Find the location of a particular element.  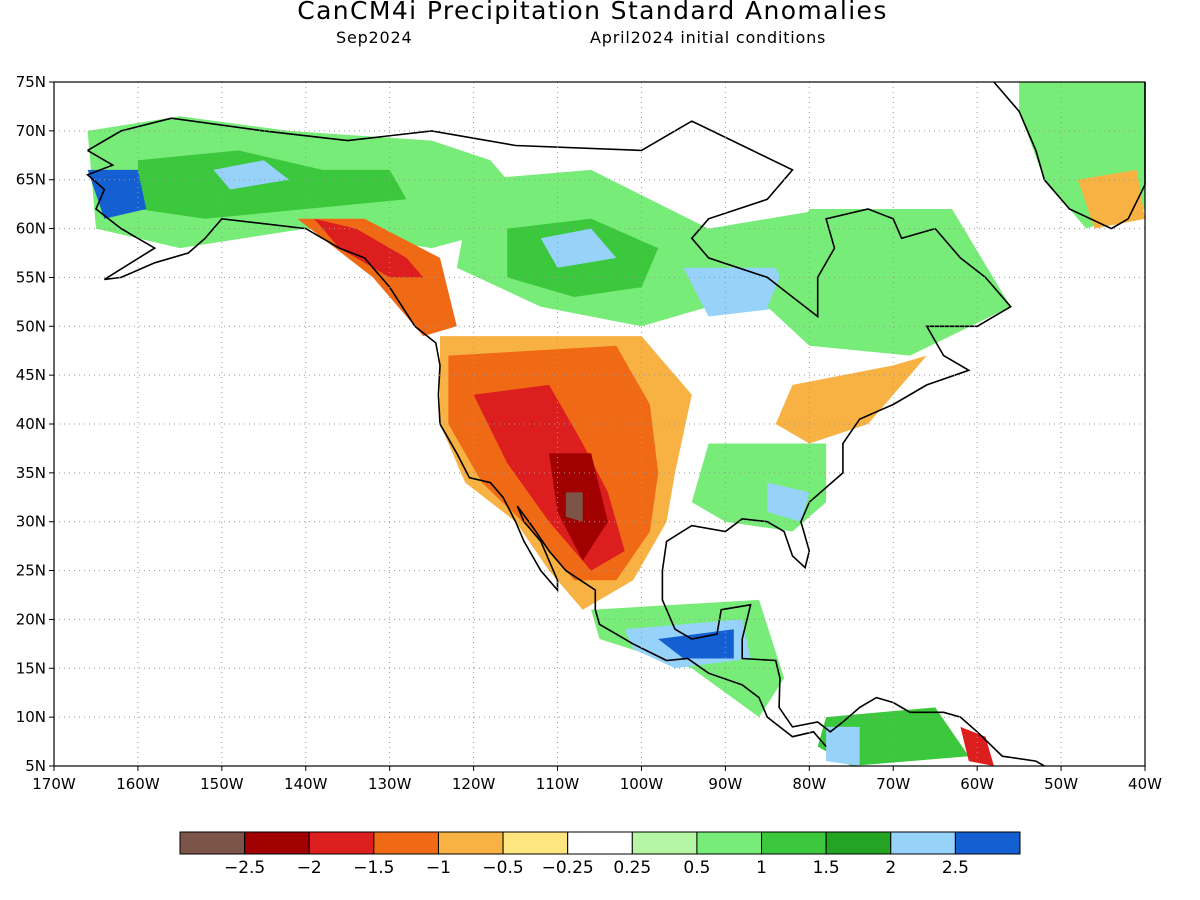

lat-label: 50N is located at coordinates (31, 326).